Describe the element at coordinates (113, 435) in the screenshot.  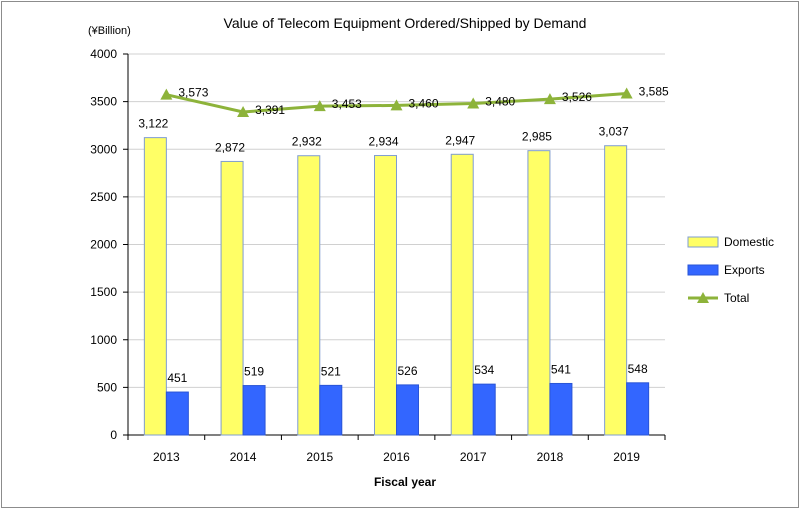
I see `y-tick-label: 0` at that location.